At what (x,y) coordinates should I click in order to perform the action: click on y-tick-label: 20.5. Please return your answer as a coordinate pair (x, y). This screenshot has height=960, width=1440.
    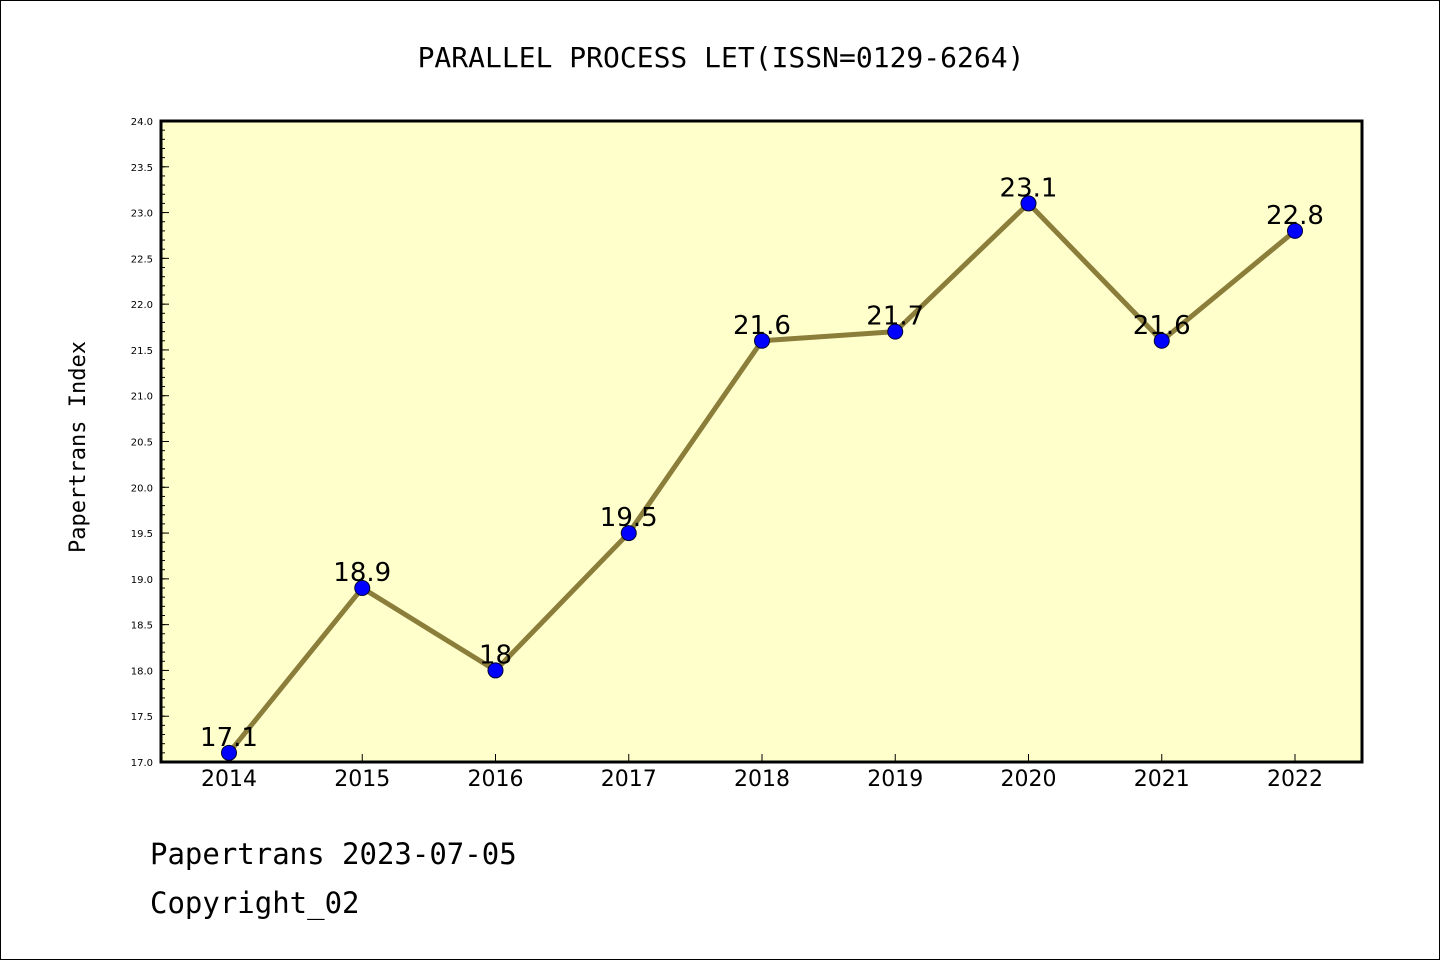
    Looking at the image, I should click on (142, 443).